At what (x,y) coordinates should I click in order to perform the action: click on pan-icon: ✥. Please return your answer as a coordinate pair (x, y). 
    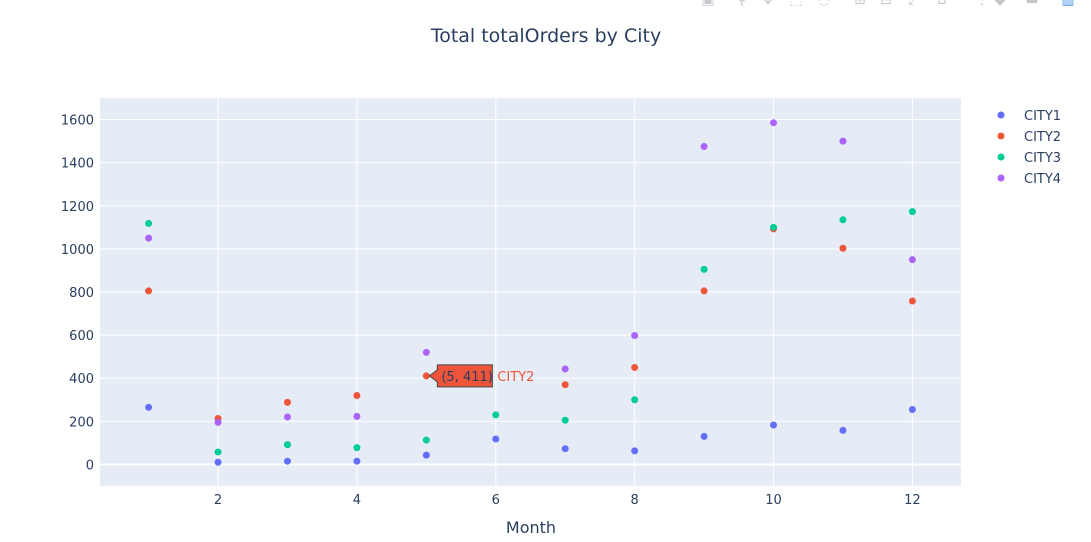
    Looking at the image, I should click on (768, 4).